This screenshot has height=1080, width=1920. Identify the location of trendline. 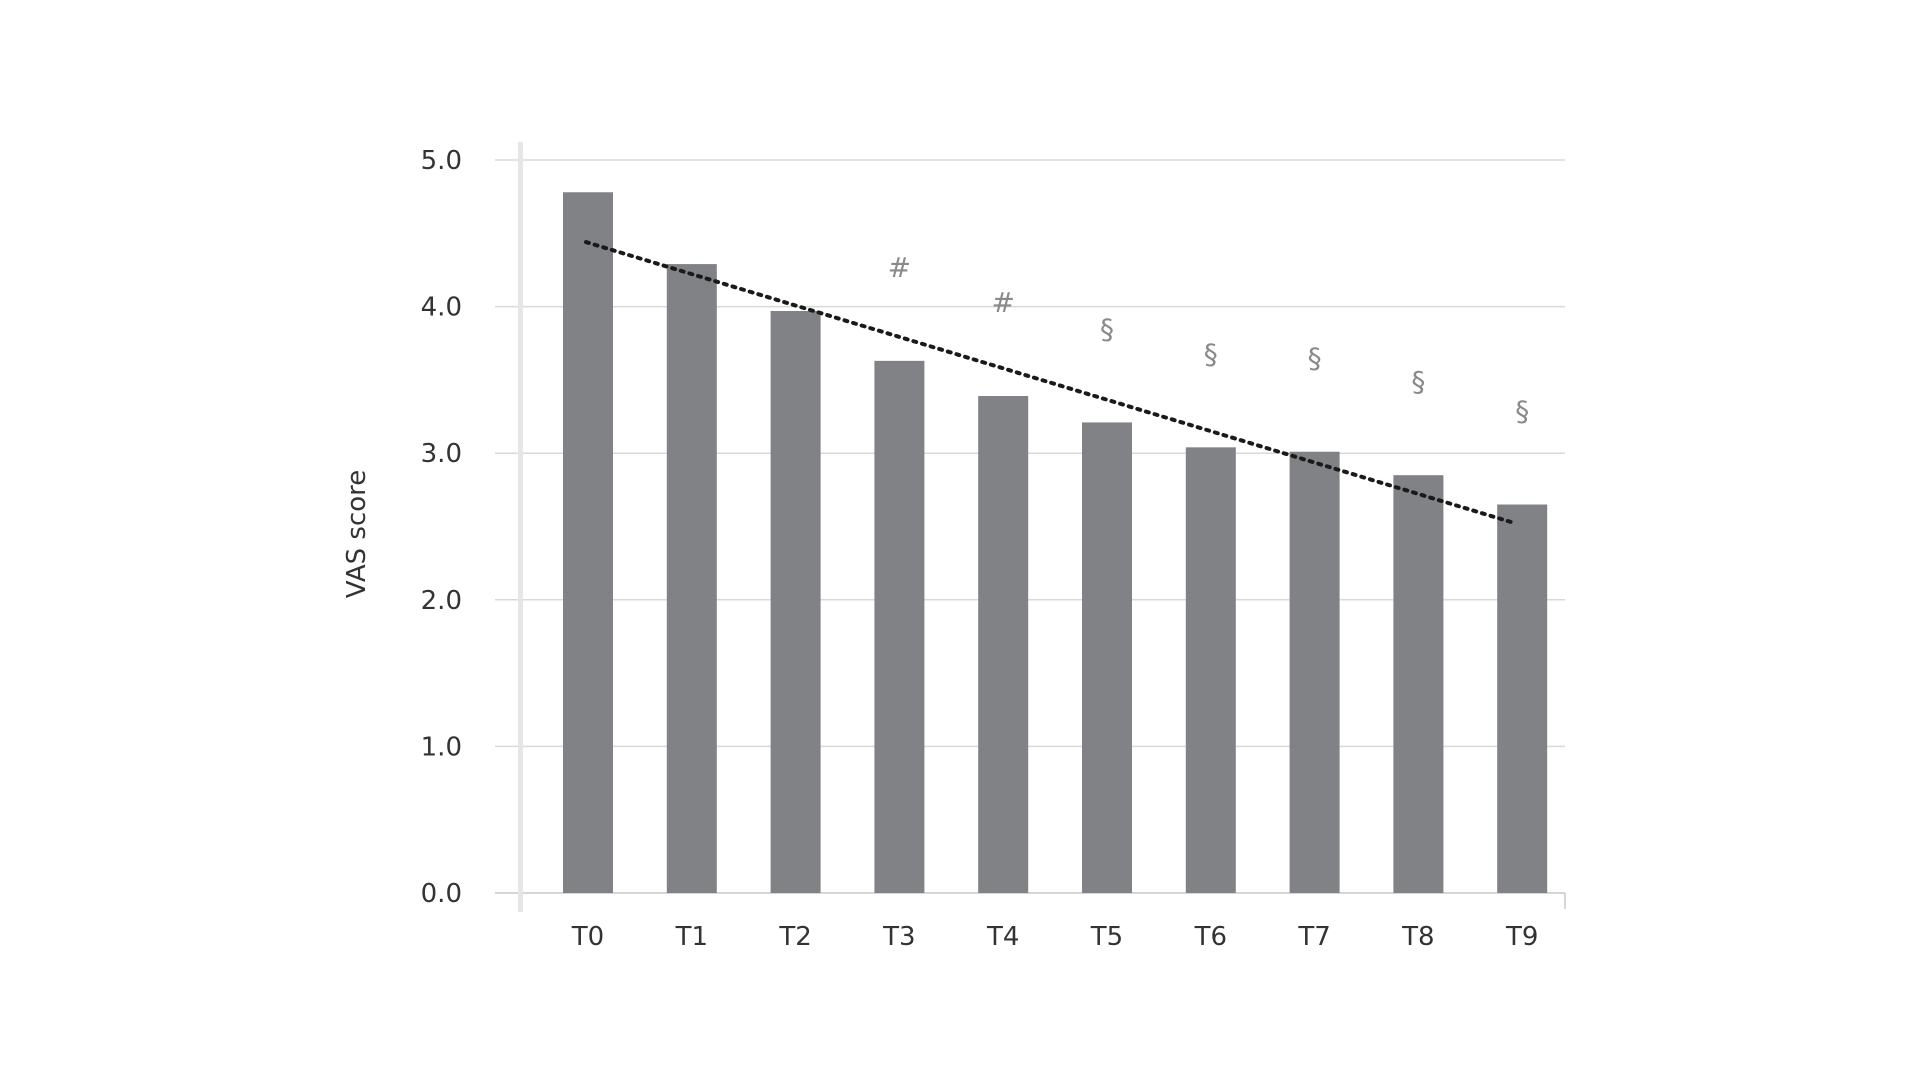
(1051, 383).